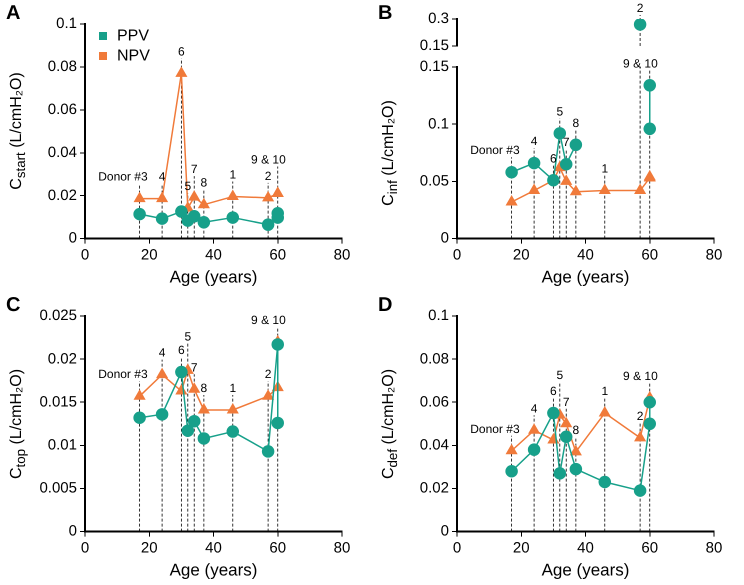 The width and height of the screenshot is (744, 585). What do you see at coordinates (13, 305) in the screenshot?
I see `chart-title: C` at bounding box center [13, 305].